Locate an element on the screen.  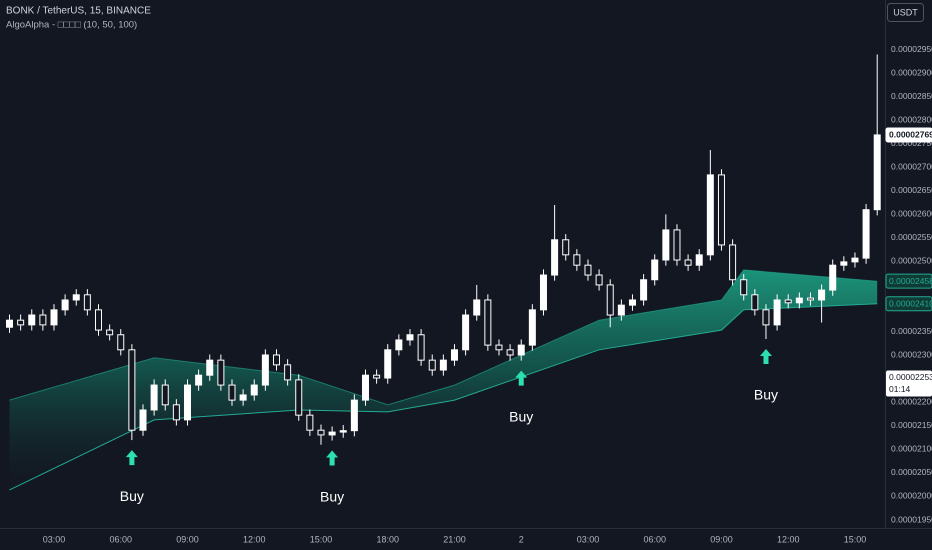
x-tick-label: 03:00 is located at coordinates (54, 539).